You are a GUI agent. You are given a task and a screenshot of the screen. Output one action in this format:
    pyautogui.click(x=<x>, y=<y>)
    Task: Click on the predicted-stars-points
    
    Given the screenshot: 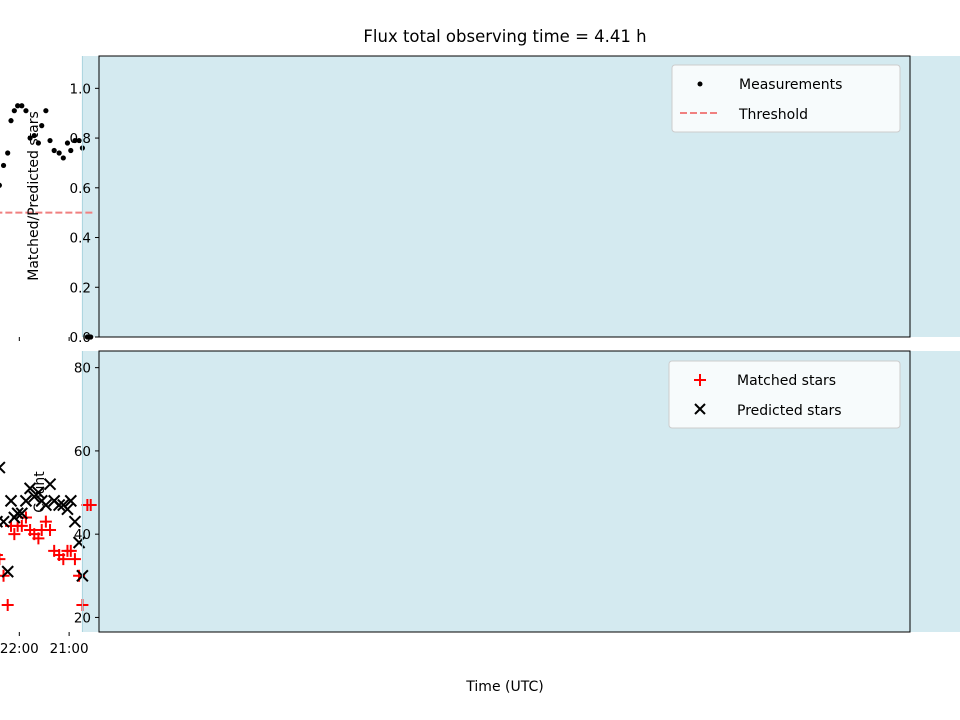 What is the action you would take?
    pyautogui.click(x=44, y=522)
    